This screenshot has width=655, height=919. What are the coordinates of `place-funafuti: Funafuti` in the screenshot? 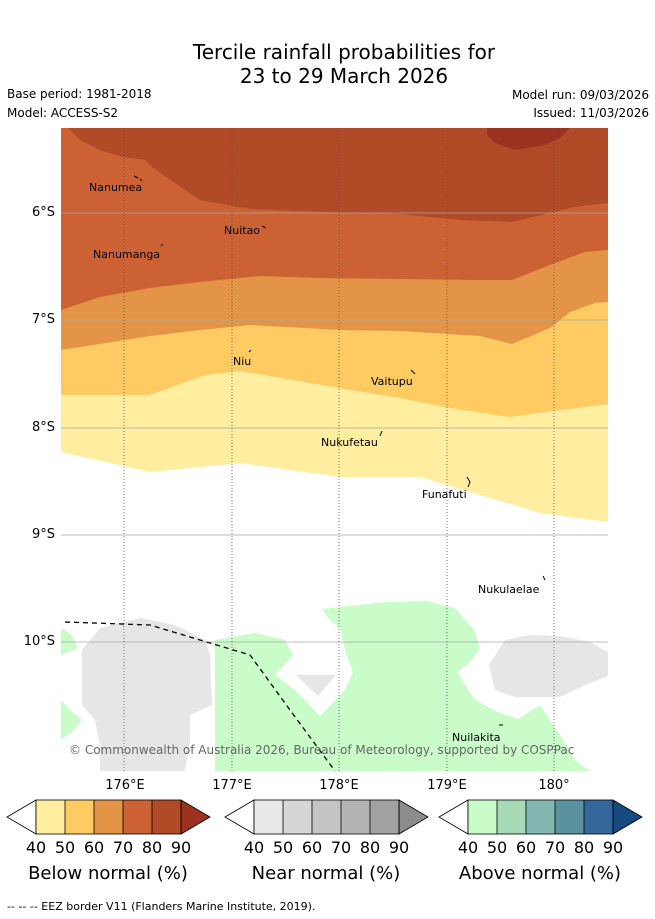 It's located at (444, 494).